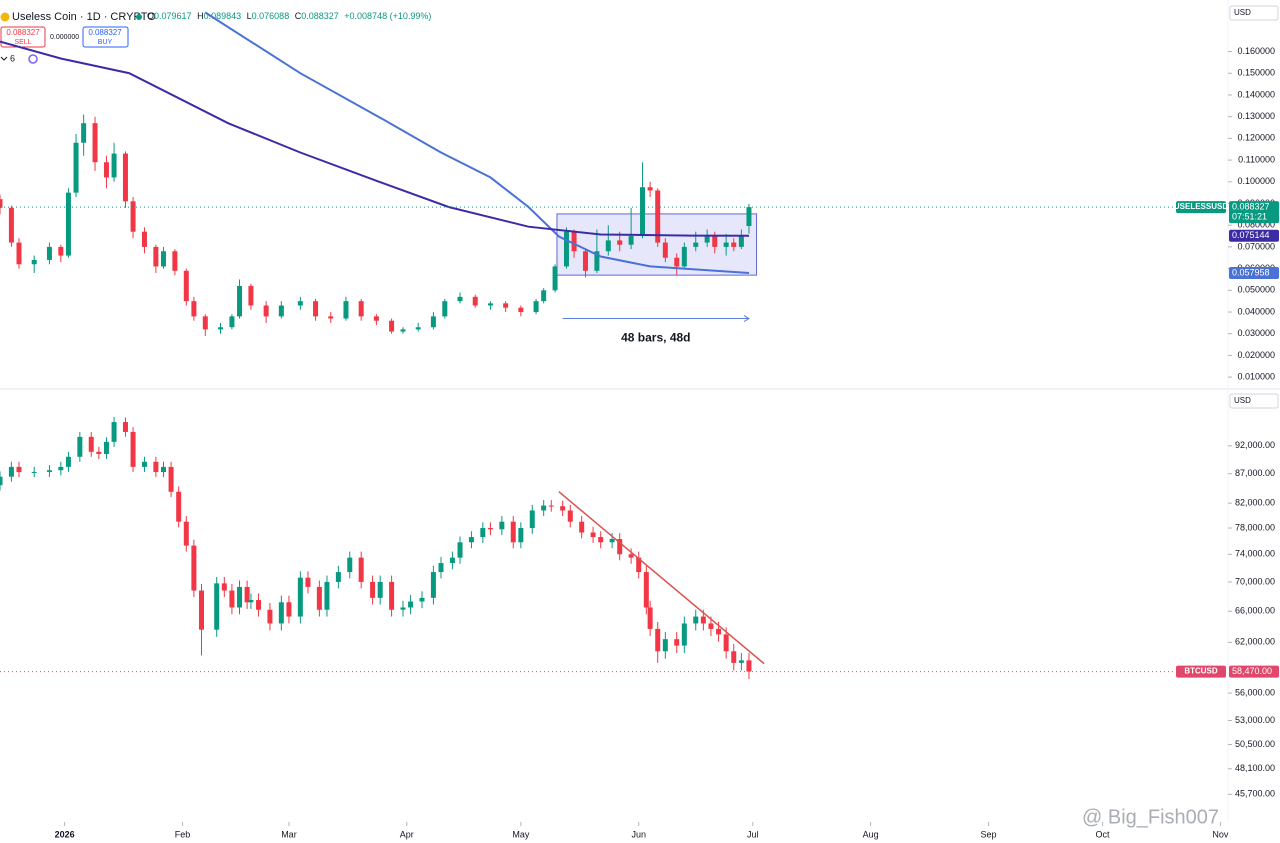 Image resolution: width=1280 pixels, height=843 pixels. I want to click on price-tag, so click(1254, 235).